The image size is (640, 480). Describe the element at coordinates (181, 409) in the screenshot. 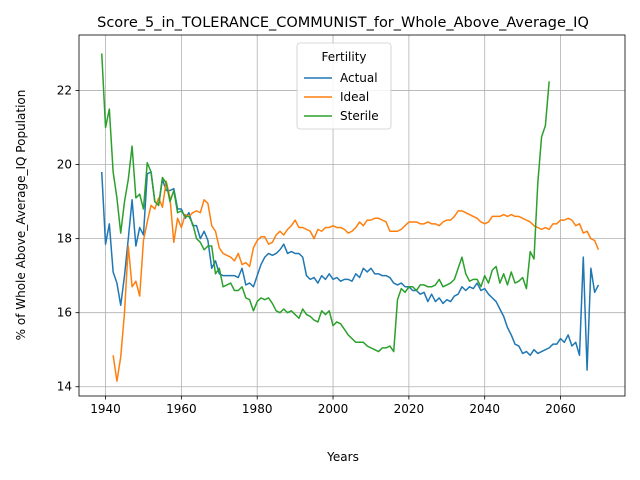

I see `x-tick-label: 1960` at that location.